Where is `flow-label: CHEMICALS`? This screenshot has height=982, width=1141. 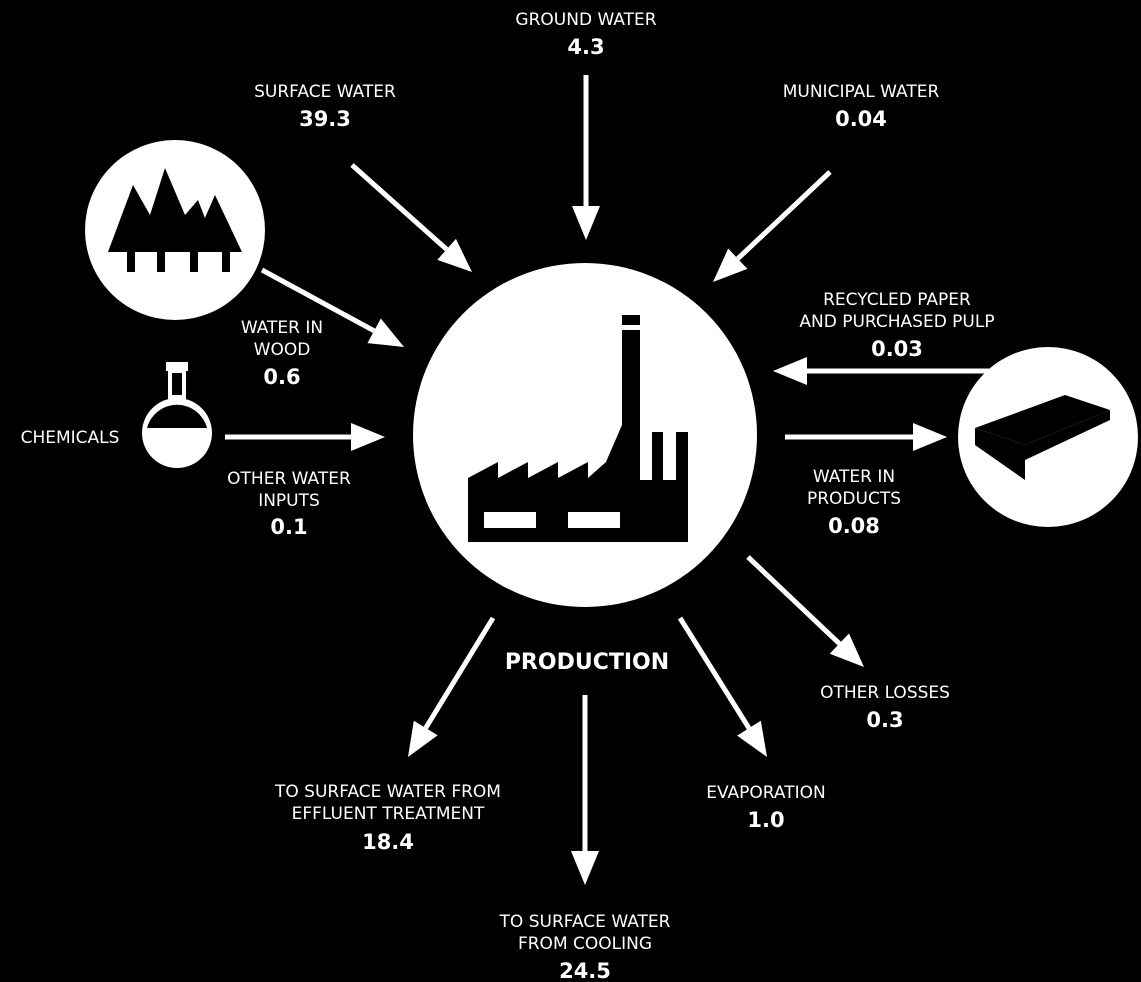 flow-label: CHEMICALS is located at coordinates (70, 438).